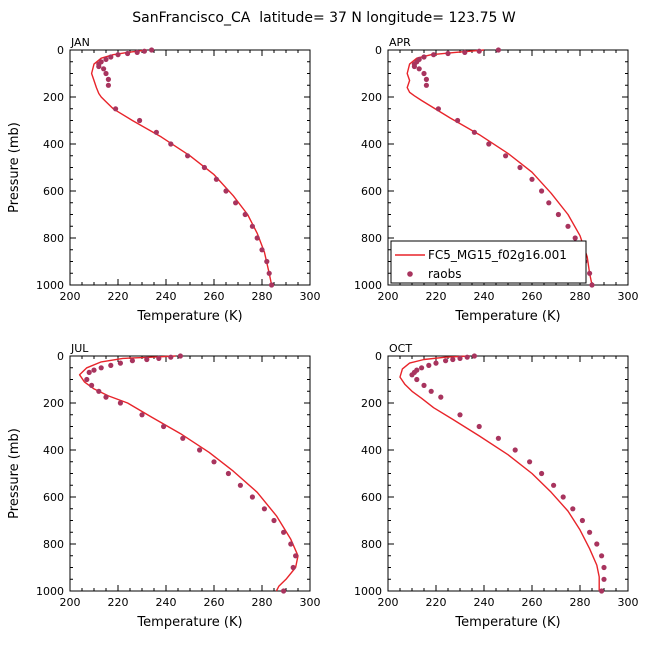  I want to click on legend-box, so click(488, 262).